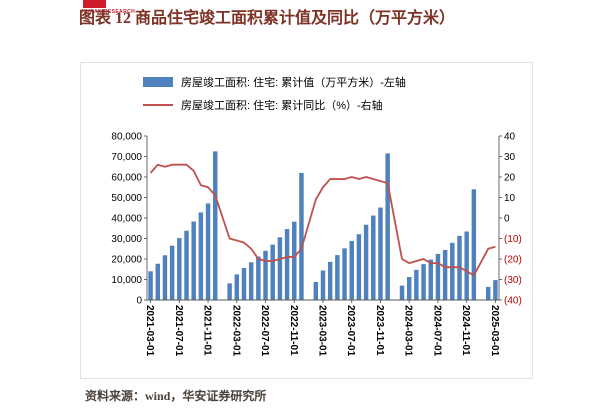 Image resolution: width=600 pixels, height=417 pixels. I want to click on svg-text: 40, so click(510, 137).